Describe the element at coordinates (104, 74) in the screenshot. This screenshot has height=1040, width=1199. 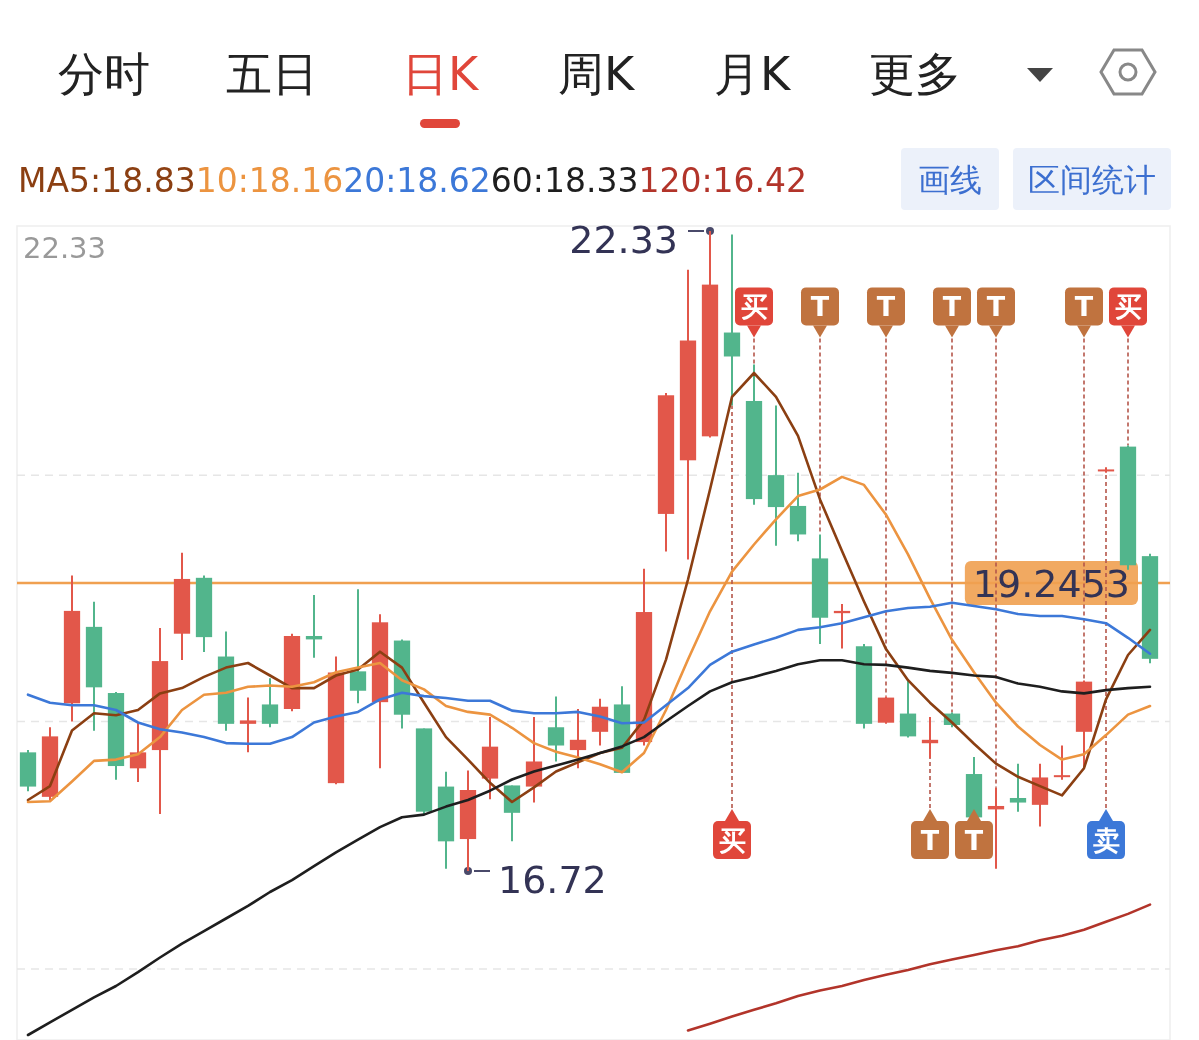
I see `text: 分时` at that location.